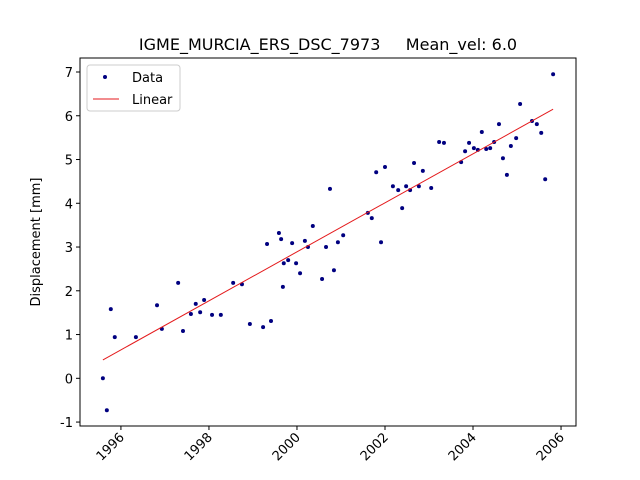 Image resolution: width=640 pixels, height=480 pixels. What do you see at coordinates (66, 423) in the screenshot?
I see `y-tick-label: -1` at bounding box center [66, 423].